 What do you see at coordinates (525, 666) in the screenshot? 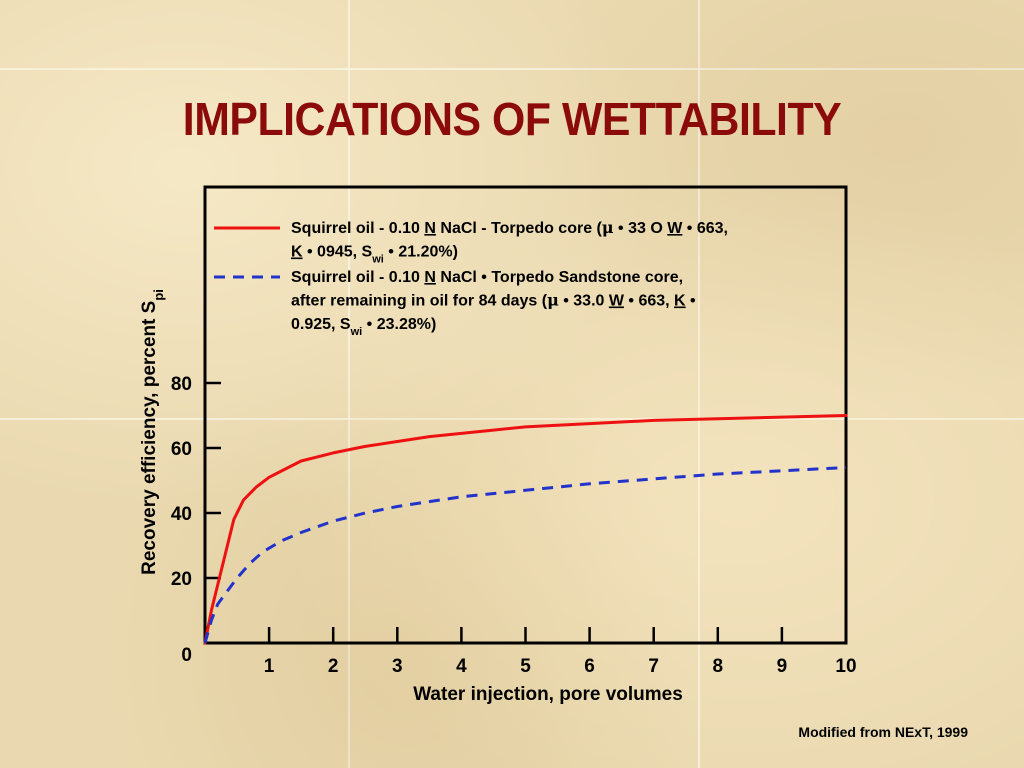
I see `x-tick-label: 5` at bounding box center [525, 666].